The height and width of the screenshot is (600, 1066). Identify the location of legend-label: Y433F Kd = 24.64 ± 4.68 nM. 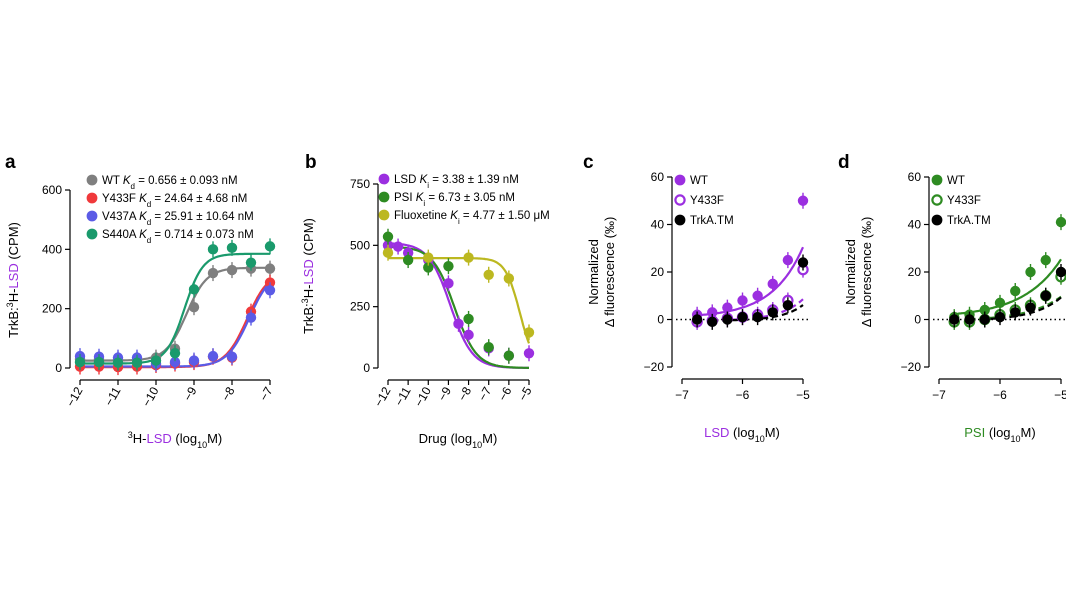
(174, 201).